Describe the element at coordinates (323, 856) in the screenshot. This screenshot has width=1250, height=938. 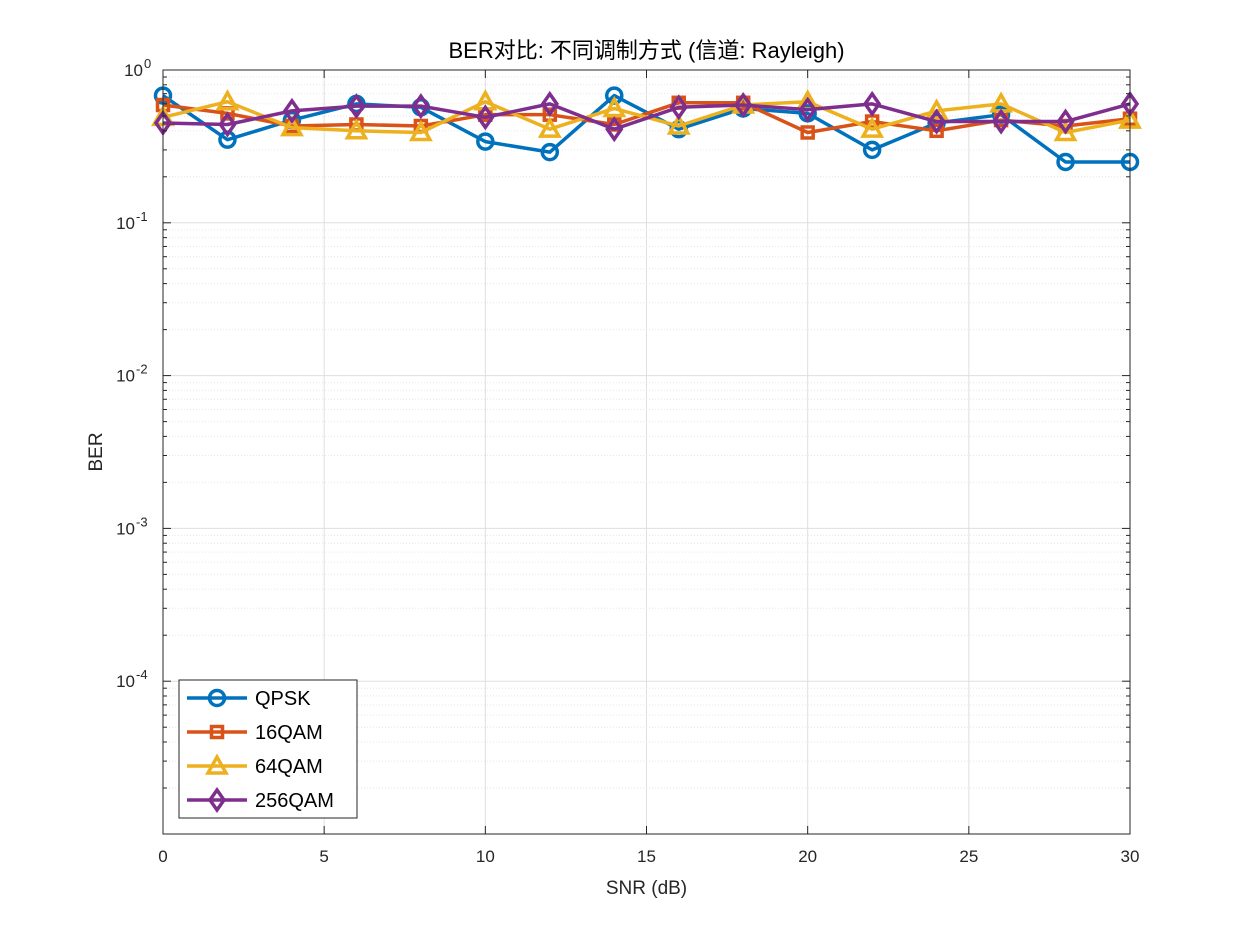
I see `x-tick-label: 5` at that location.